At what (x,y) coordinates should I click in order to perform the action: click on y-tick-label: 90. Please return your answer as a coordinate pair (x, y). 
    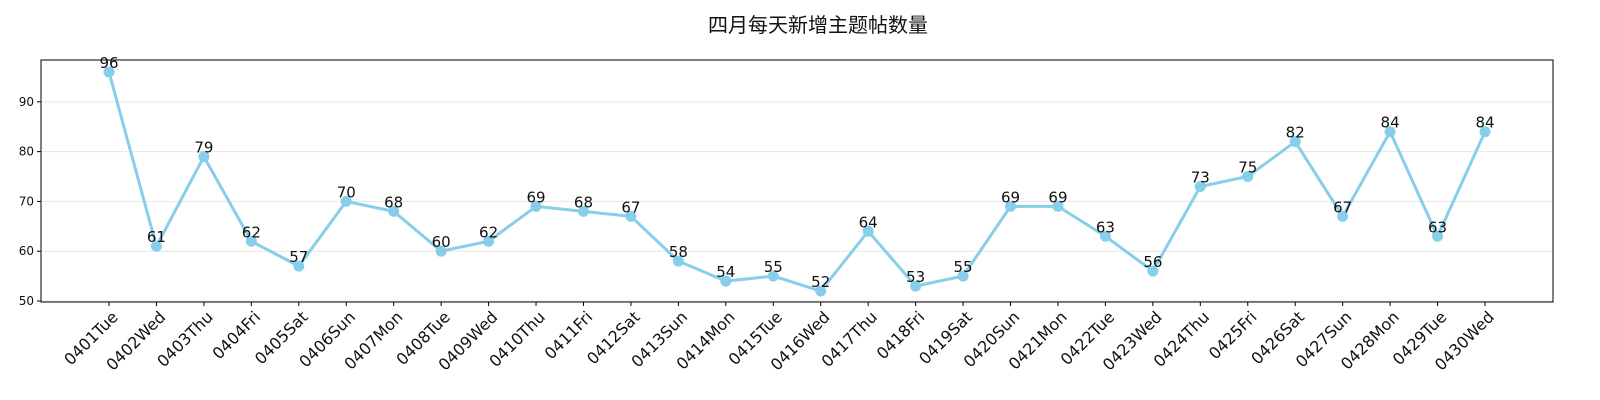
    Looking at the image, I should click on (26, 102).